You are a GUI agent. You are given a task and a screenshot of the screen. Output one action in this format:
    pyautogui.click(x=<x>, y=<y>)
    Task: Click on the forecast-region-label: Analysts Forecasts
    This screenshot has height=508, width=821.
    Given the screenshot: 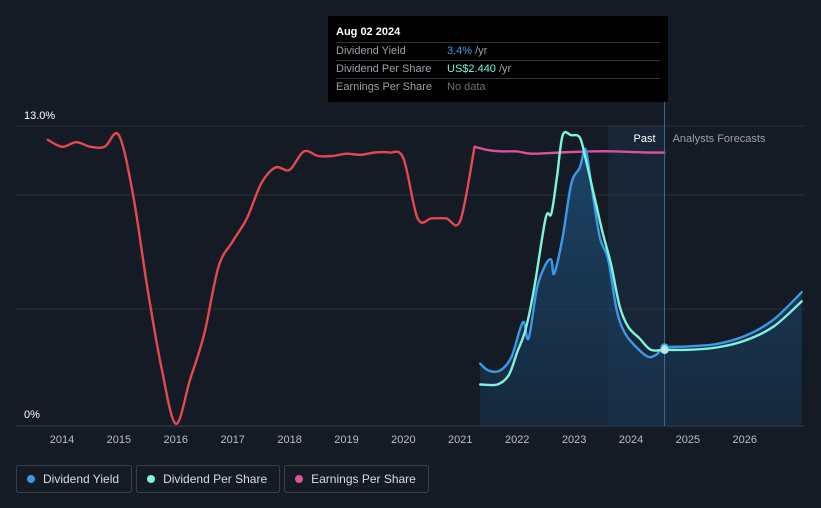 What is the action you would take?
    pyautogui.click(x=719, y=139)
    